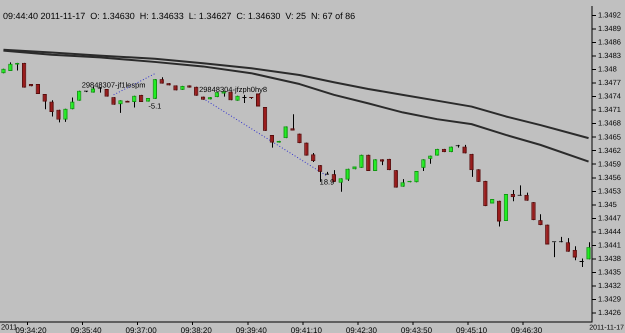 The width and height of the screenshot is (625, 333). I want to click on x-tick-label: 09:35:40, so click(86, 329).